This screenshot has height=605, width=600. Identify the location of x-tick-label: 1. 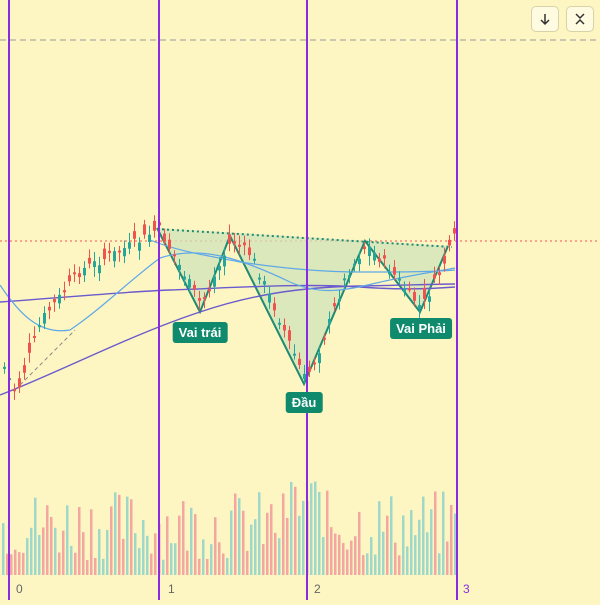
(171, 589).